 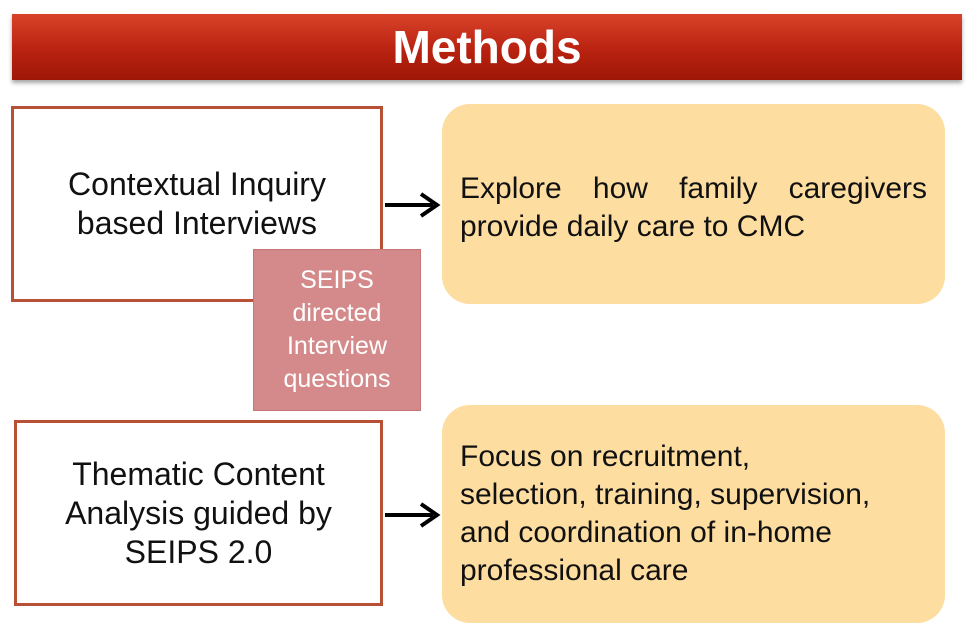 What do you see at coordinates (197, 223) in the screenshot?
I see `method-line: based Interviews` at bounding box center [197, 223].